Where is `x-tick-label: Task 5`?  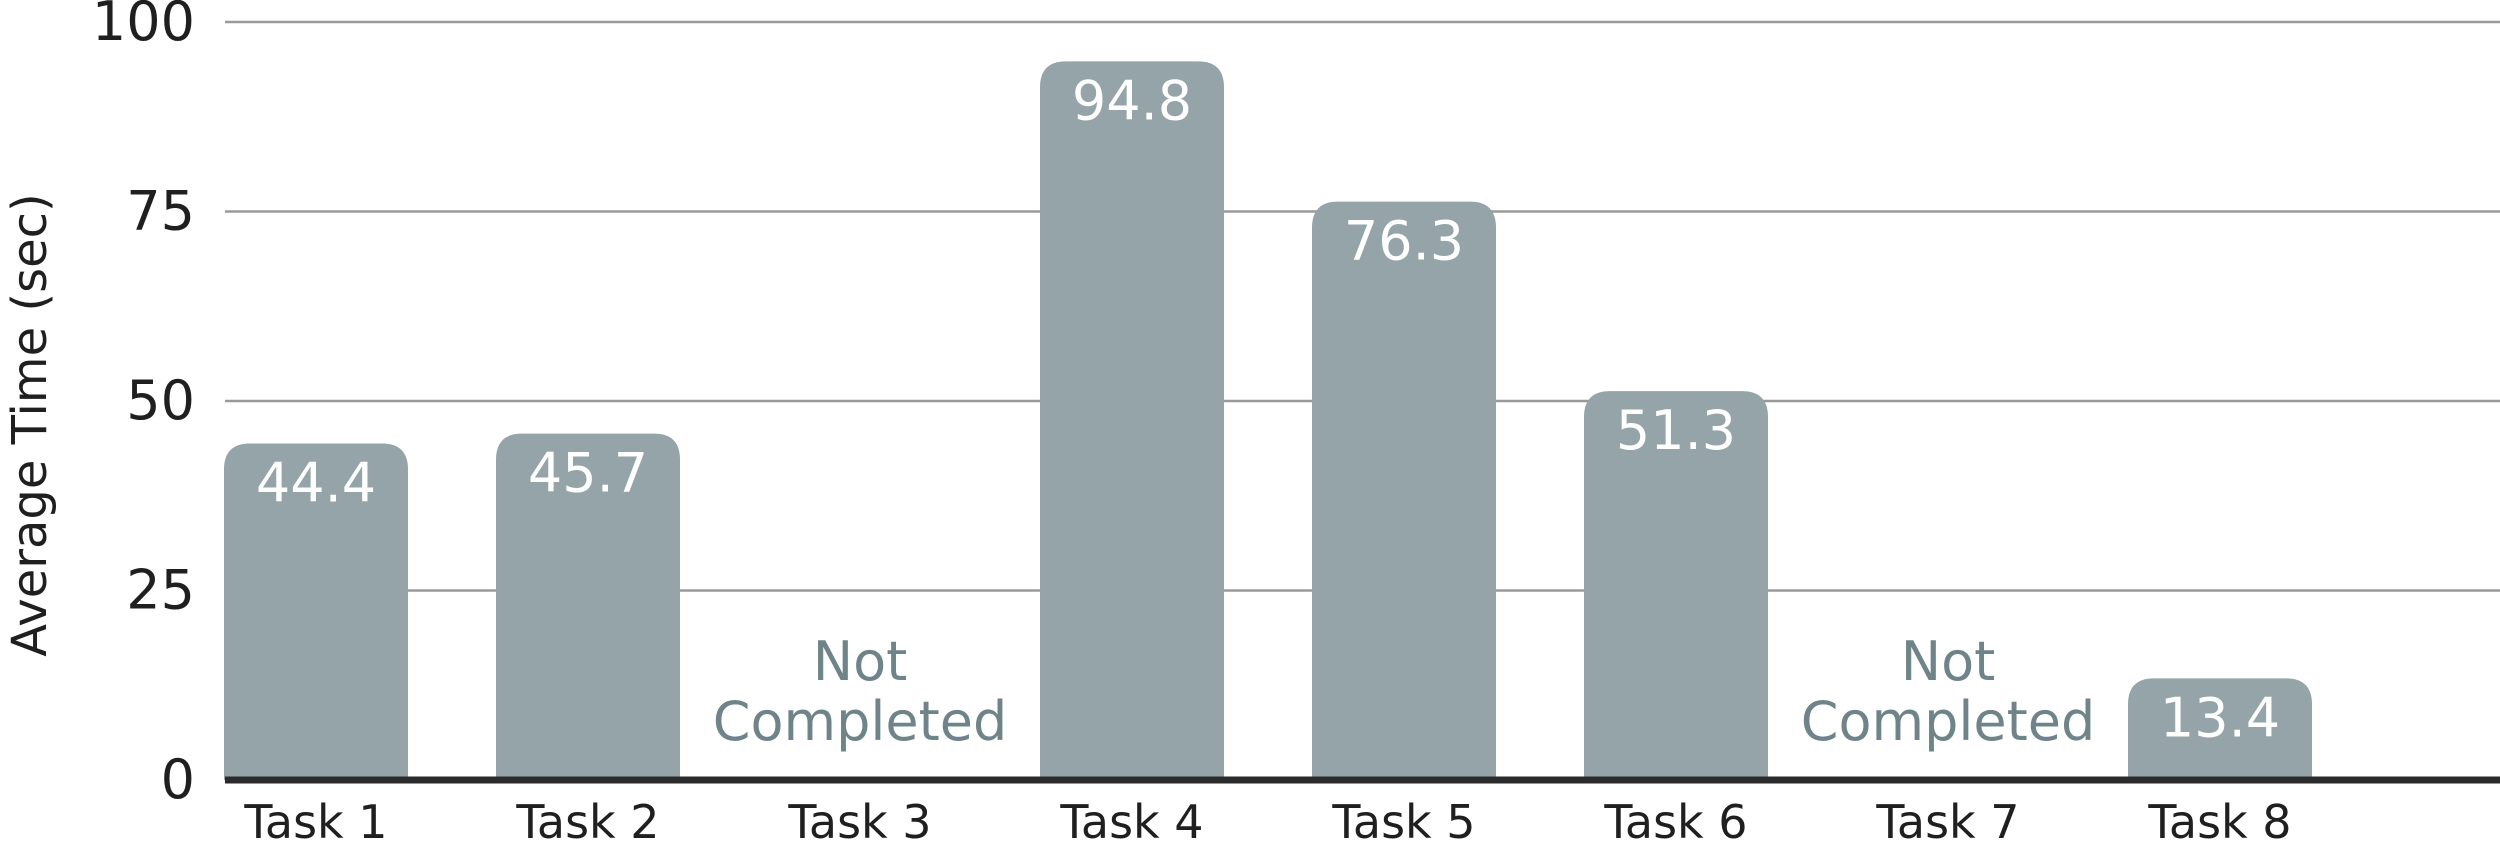
x-tick-label: Task 5 is located at coordinates (1403, 818).